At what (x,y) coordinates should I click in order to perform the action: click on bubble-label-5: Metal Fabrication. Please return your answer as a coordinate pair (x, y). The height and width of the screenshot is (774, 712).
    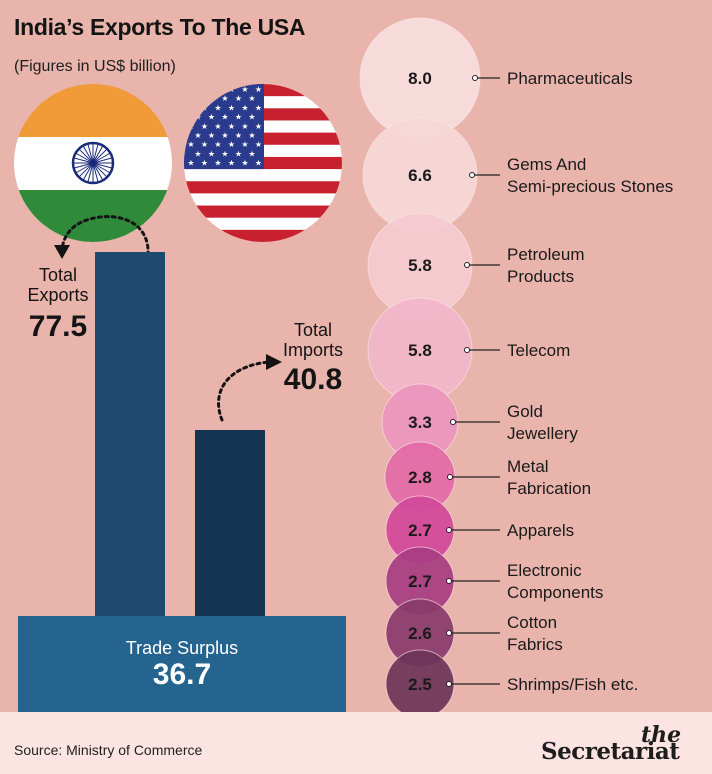
    Looking at the image, I should click on (549, 477).